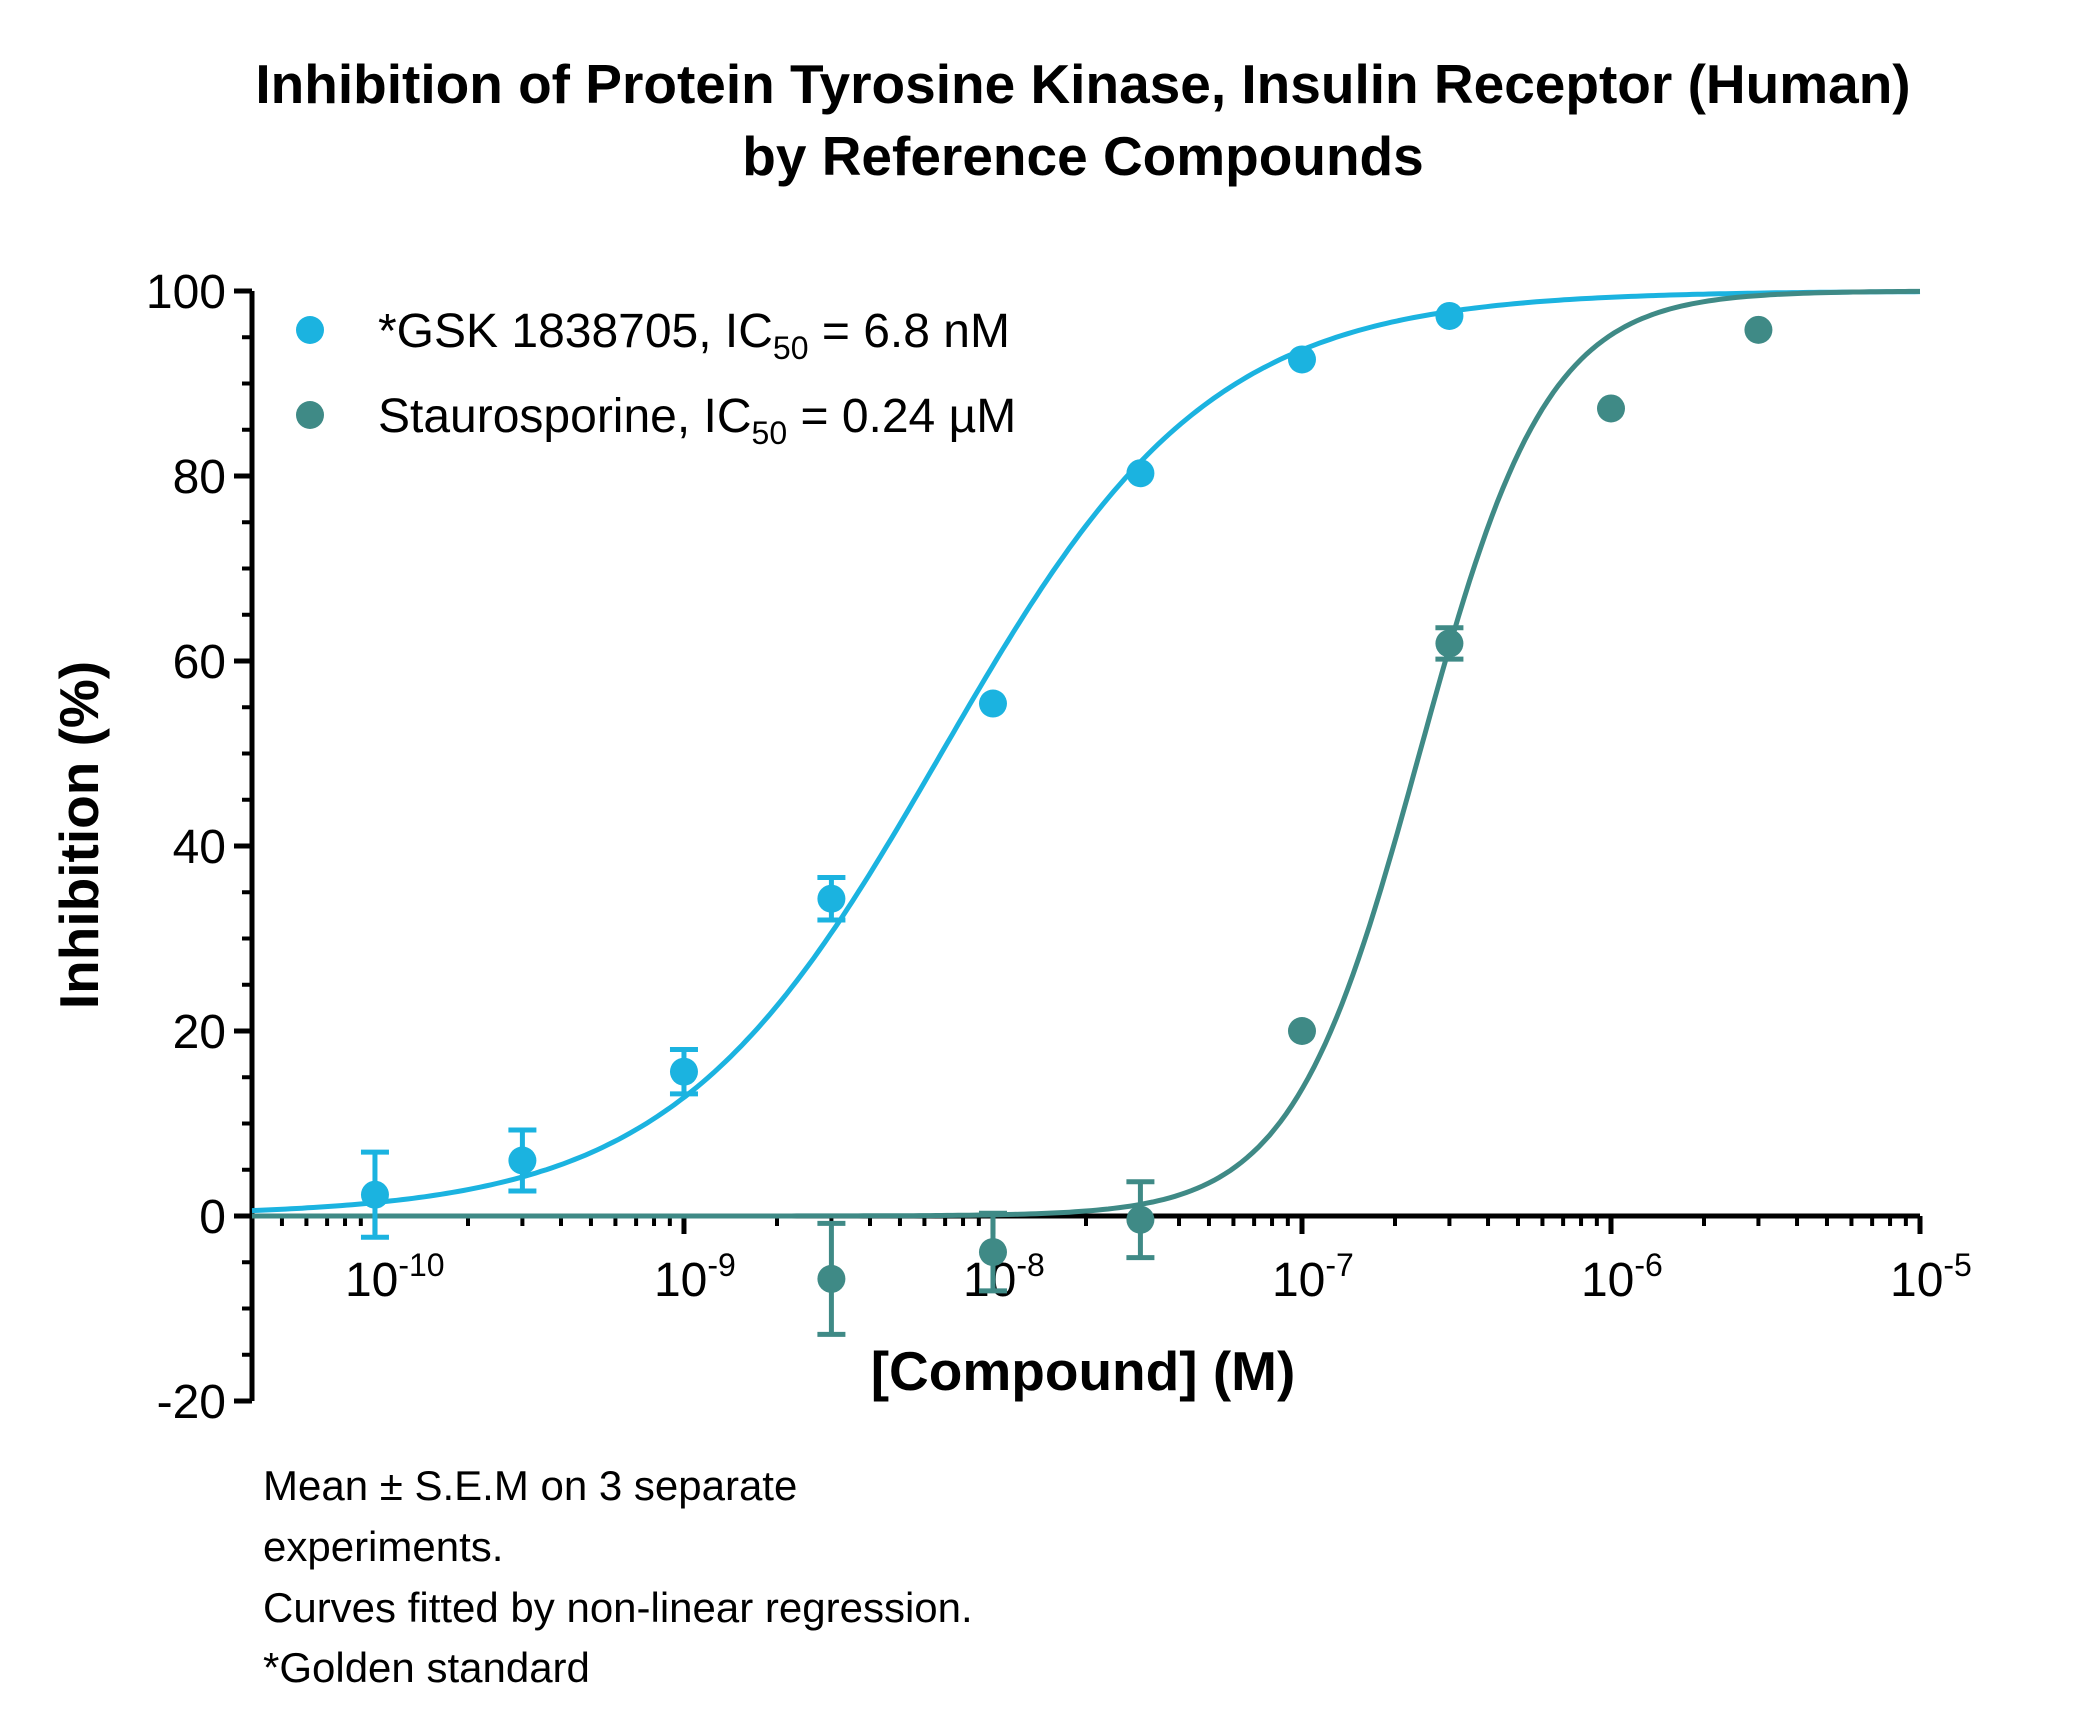  I want to click on x-tick-label: 10⁻¹⁰, so click(395, 1277).